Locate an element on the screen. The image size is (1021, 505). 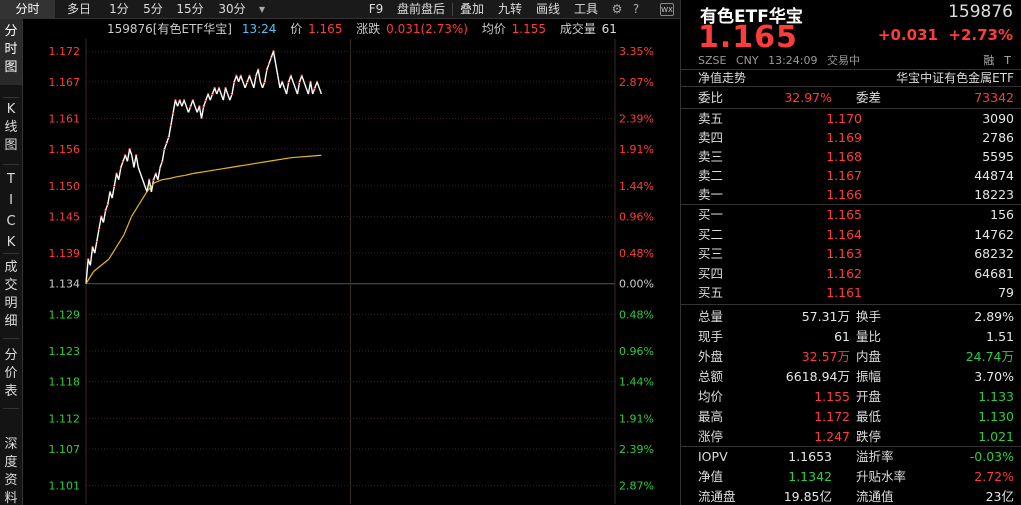
bid-volume: 68232 is located at coordinates (994, 253).